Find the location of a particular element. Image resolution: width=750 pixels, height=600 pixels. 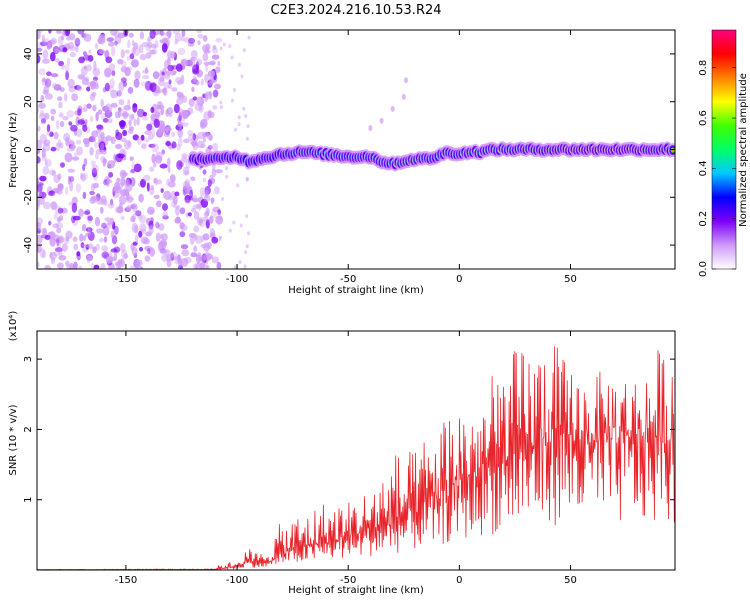

streak-cell is located at coordinates (381, 120).